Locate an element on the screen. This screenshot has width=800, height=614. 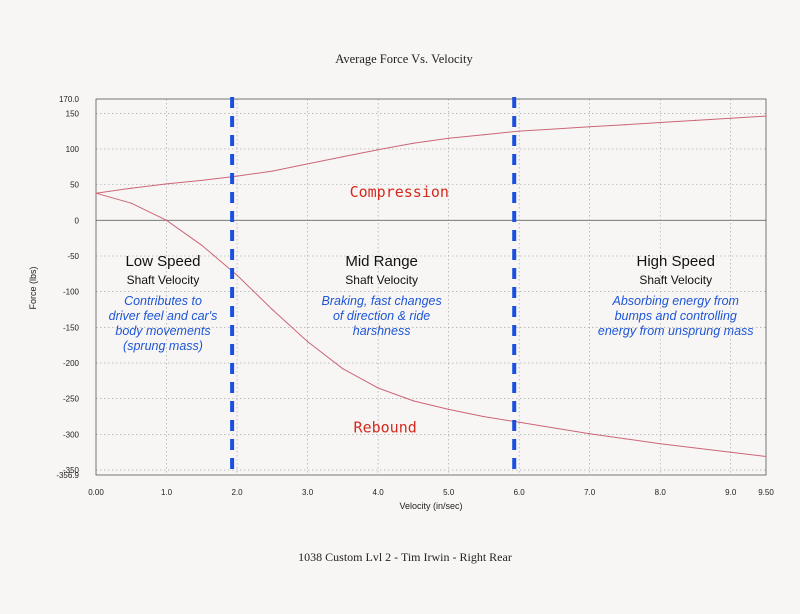
chart-title: Average Force Vs. Velocity is located at coordinates (404, 59).